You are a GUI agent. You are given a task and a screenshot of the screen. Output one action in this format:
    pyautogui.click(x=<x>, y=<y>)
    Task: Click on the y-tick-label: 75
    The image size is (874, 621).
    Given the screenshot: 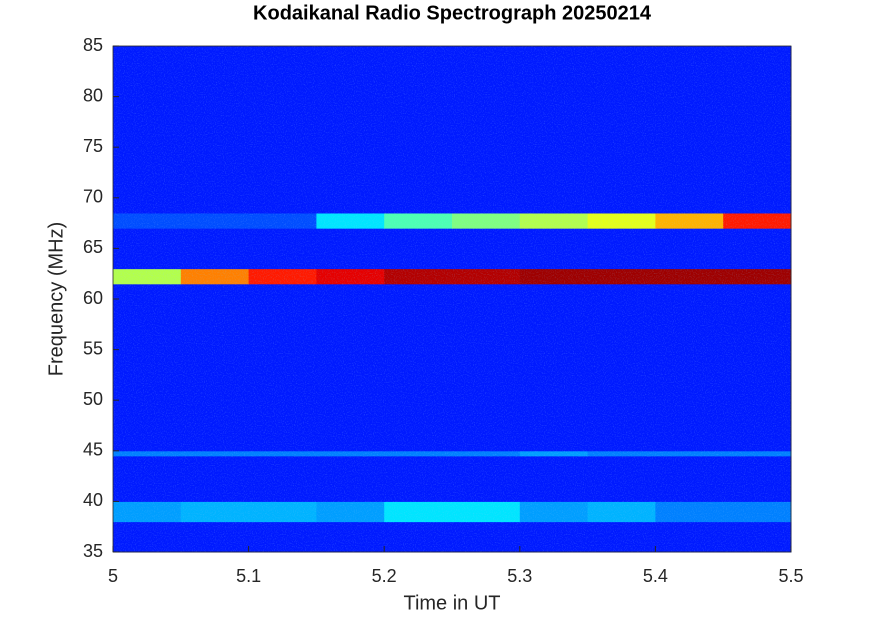 What is the action you would take?
    pyautogui.click(x=93, y=146)
    